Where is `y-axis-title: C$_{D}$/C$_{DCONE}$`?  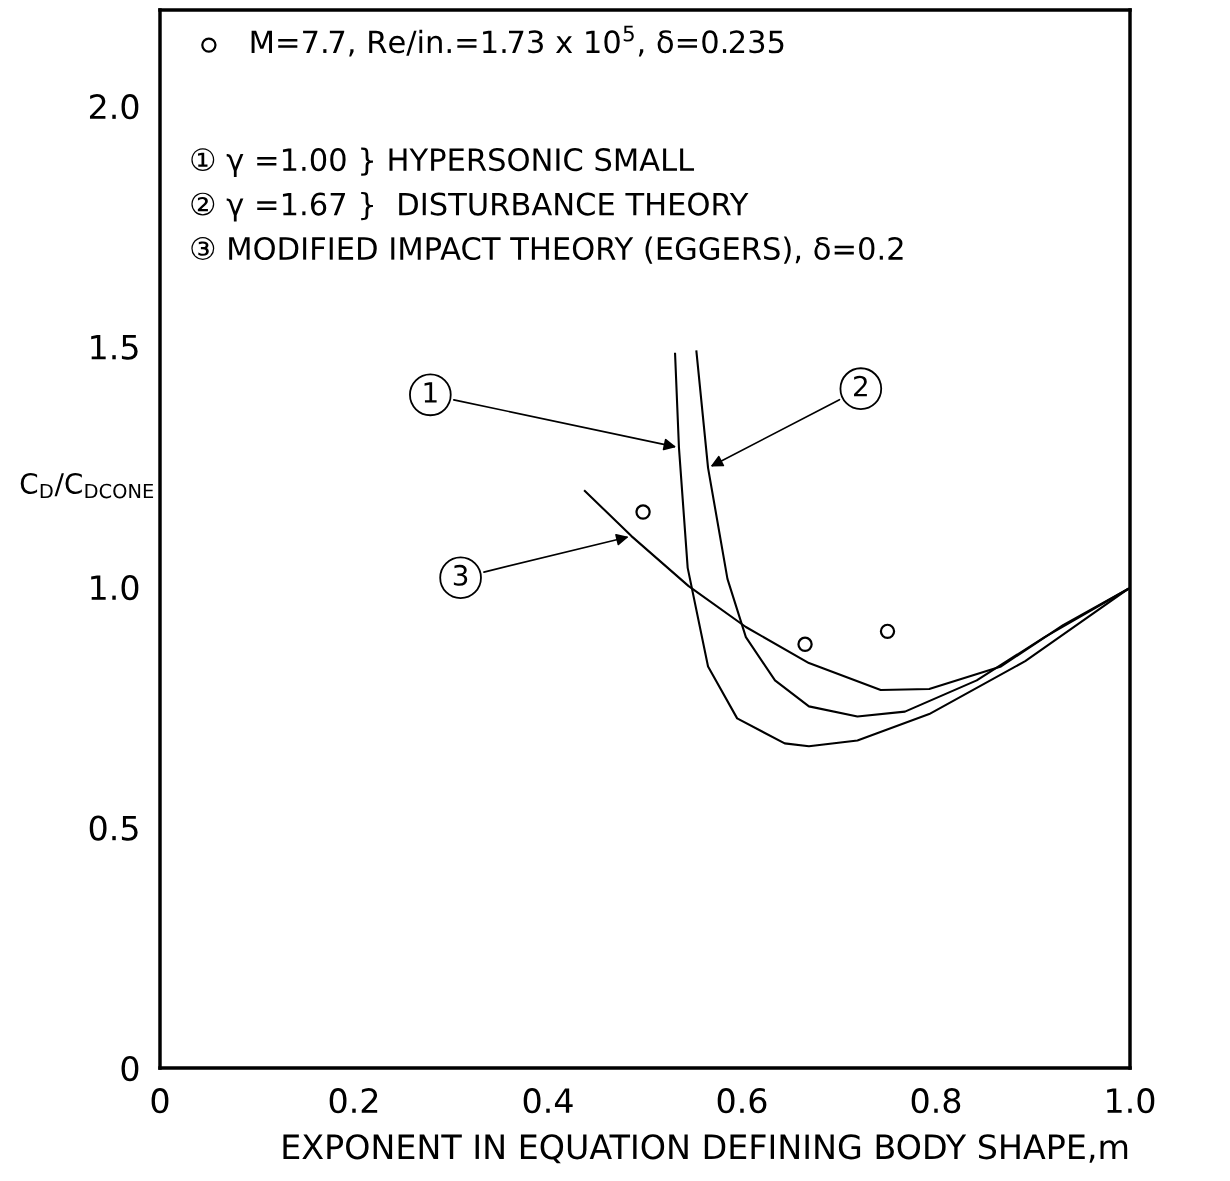
y-axis-title: C$_{D}$/C$_{DCONE}$ is located at coordinates (87, 485).